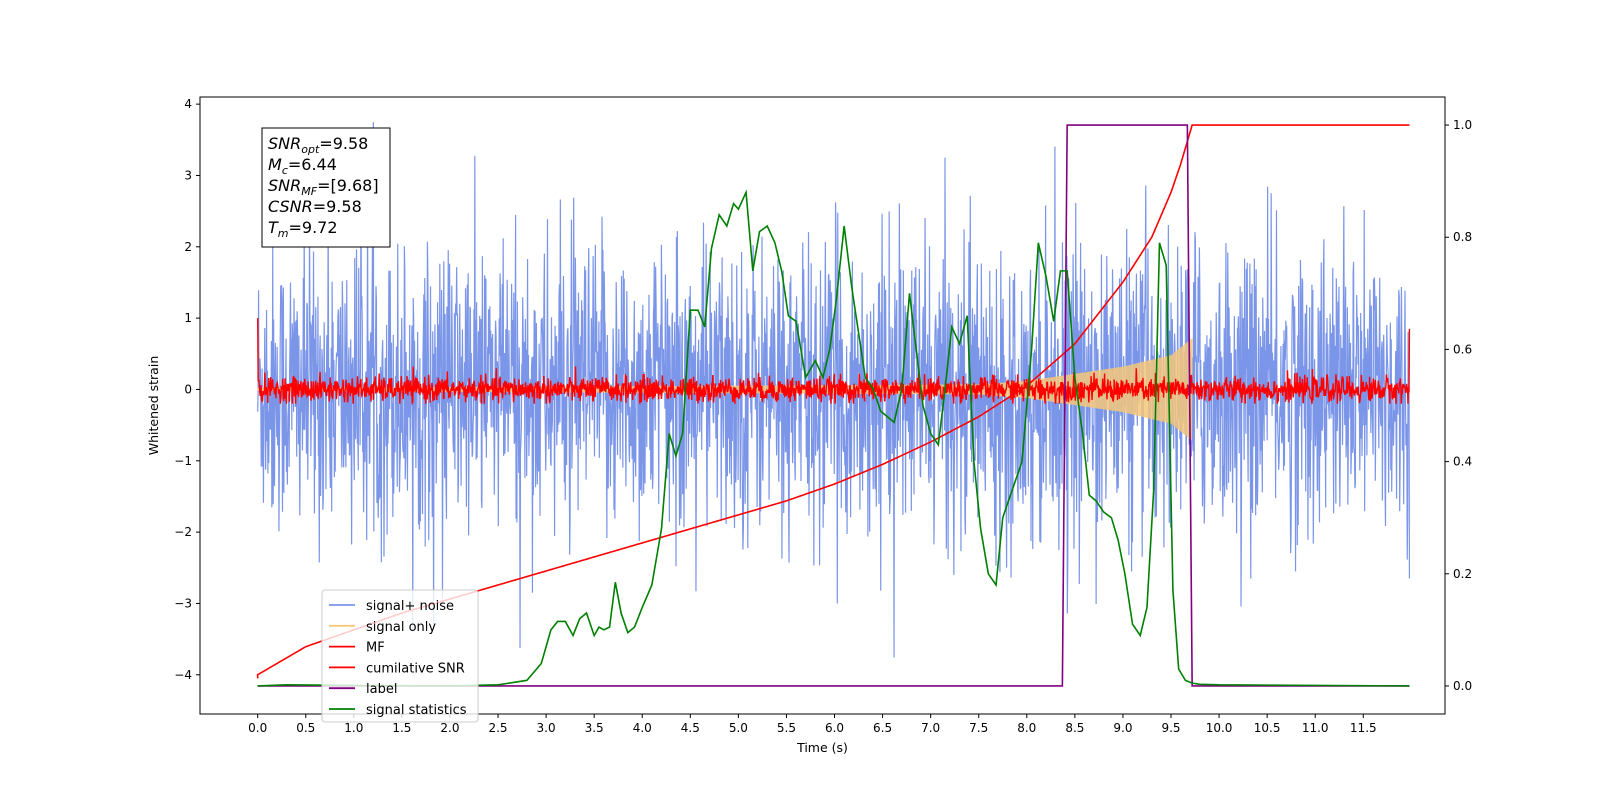  What do you see at coordinates (188, 247) in the screenshot?
I see `y-left-tick-label: 2` at bounding box center [188, 247].